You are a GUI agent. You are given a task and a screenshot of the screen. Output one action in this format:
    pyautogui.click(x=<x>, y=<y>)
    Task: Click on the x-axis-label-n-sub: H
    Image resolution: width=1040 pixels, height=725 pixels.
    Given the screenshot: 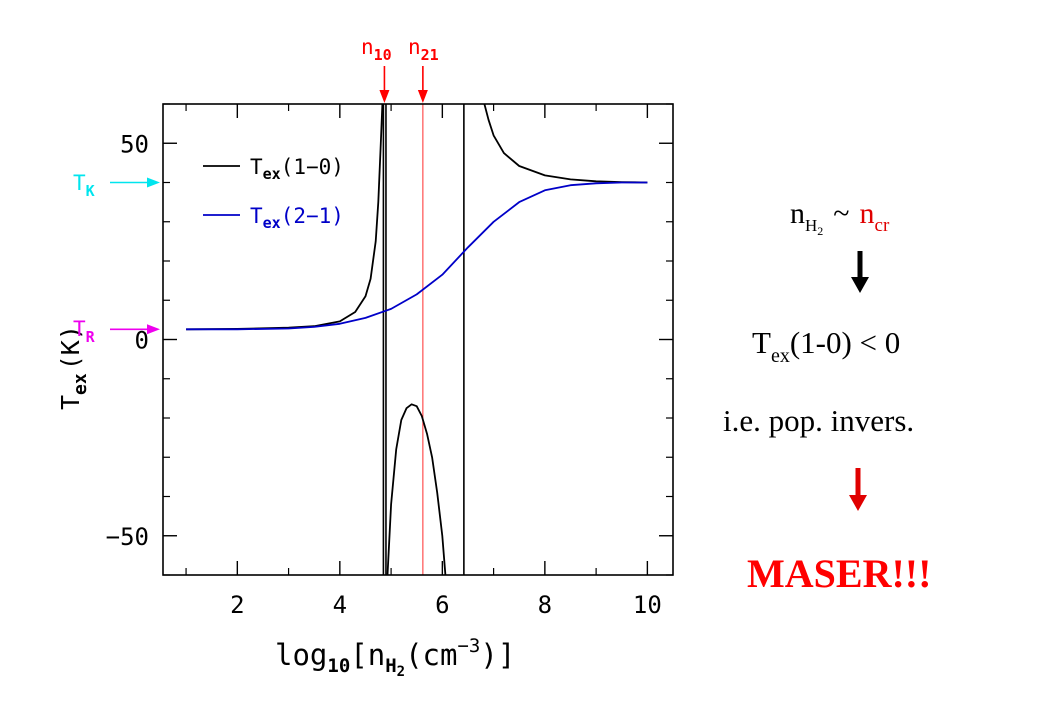 What is the action you would take?
    pyautogui.click(x=390, y=666)
    